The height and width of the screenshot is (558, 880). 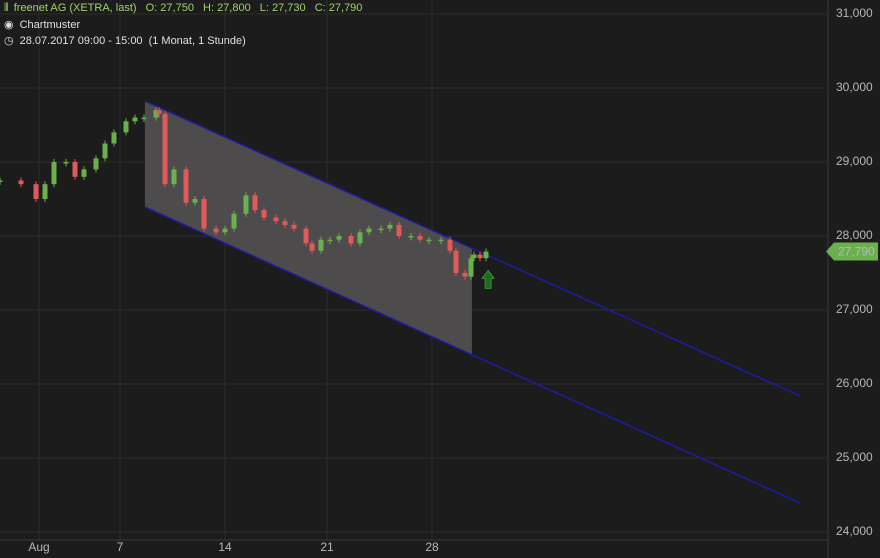 What do you see at coordinates (854, 457) in the screenshot?
I see `y-tick-label: 25,000` at bounding box center [854, 457].